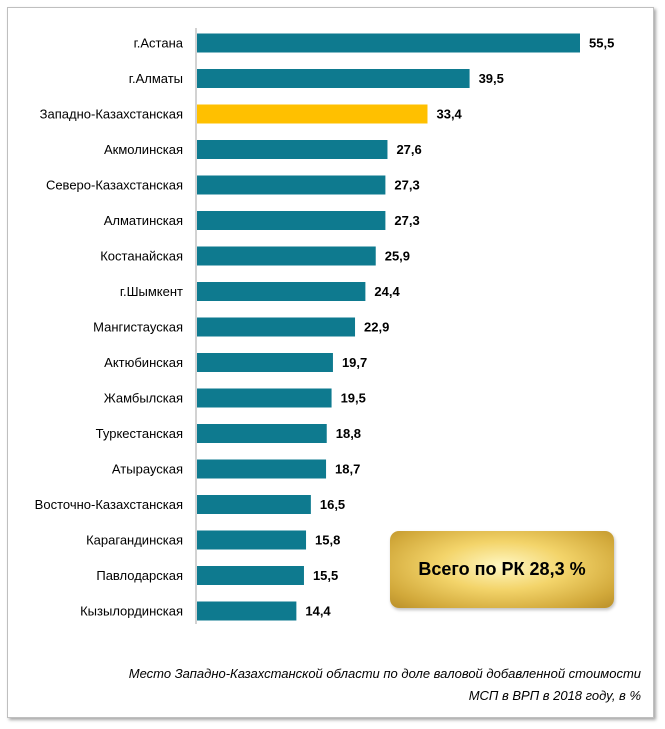 The width and height of the screenshot is (665, 729). What do you see at coordinates (347, 469) in the screenshot?
I see `value-label: 18,7` at bounding box center [347, 469].